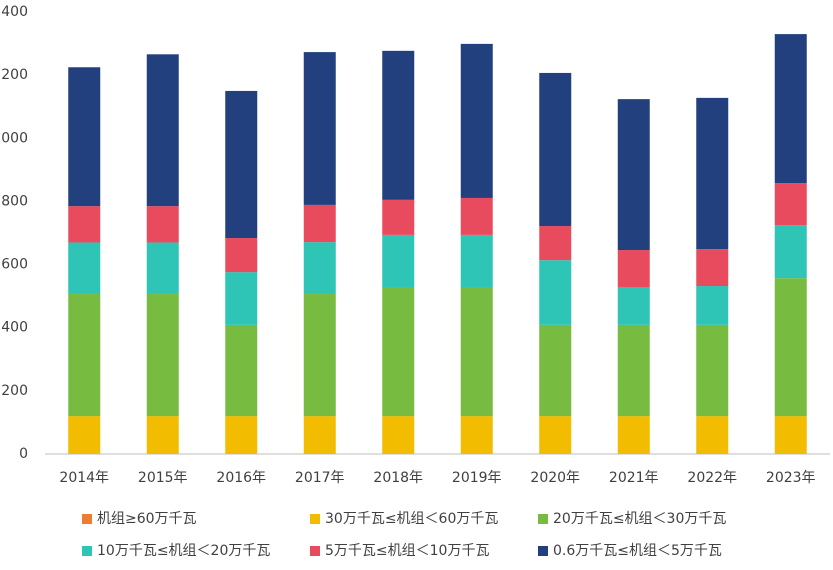 The height and width of the screenshot is (570, 833). Describe the element at coordinates (14, 265) in the screenshot. I see `y-tick-label: 600` at that location.